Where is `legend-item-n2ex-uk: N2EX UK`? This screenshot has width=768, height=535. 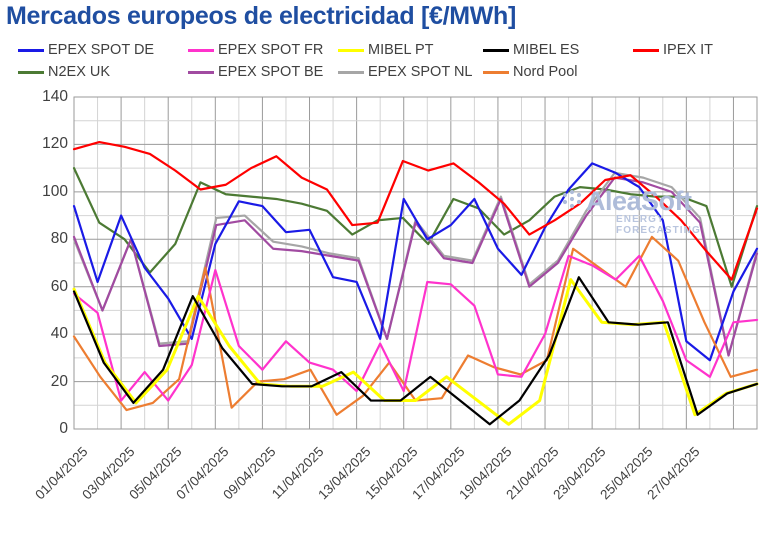 legend-item-n2ex-uk: N2EX UK is located at coordinates (64, 72).